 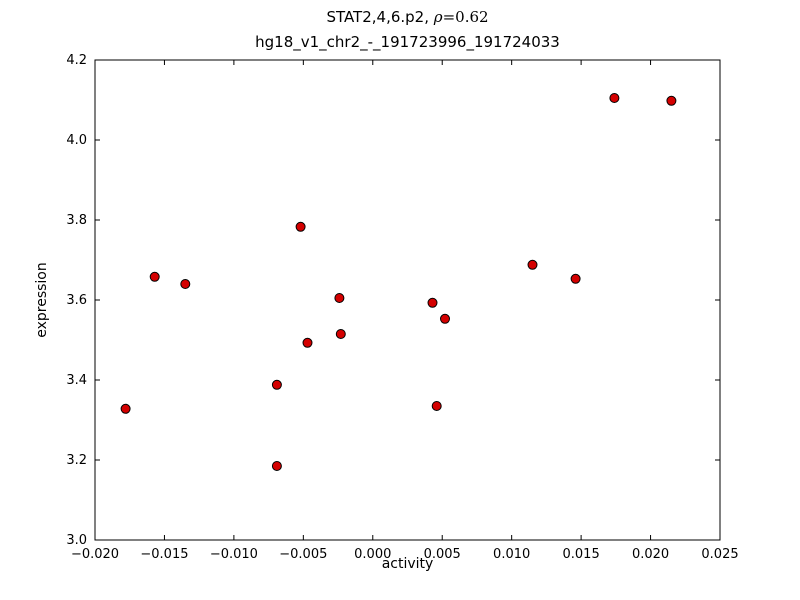 What do you see at coordinates (511, 554) in the screenshot?
I see `x-tick-label: 0.010` at bounding box center [511, 554].